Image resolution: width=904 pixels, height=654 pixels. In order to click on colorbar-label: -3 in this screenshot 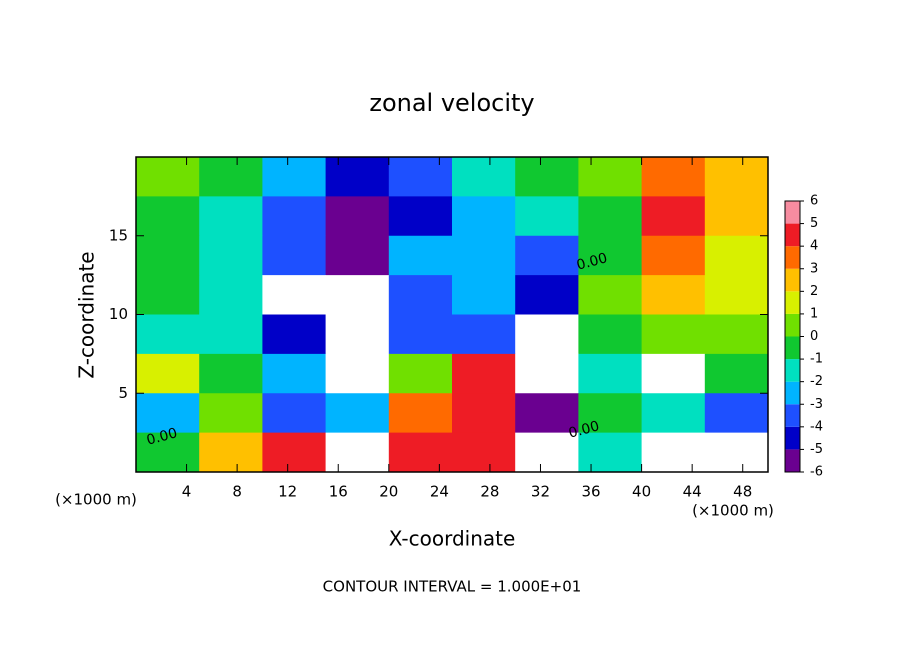, I will do `click(816, 404)`.